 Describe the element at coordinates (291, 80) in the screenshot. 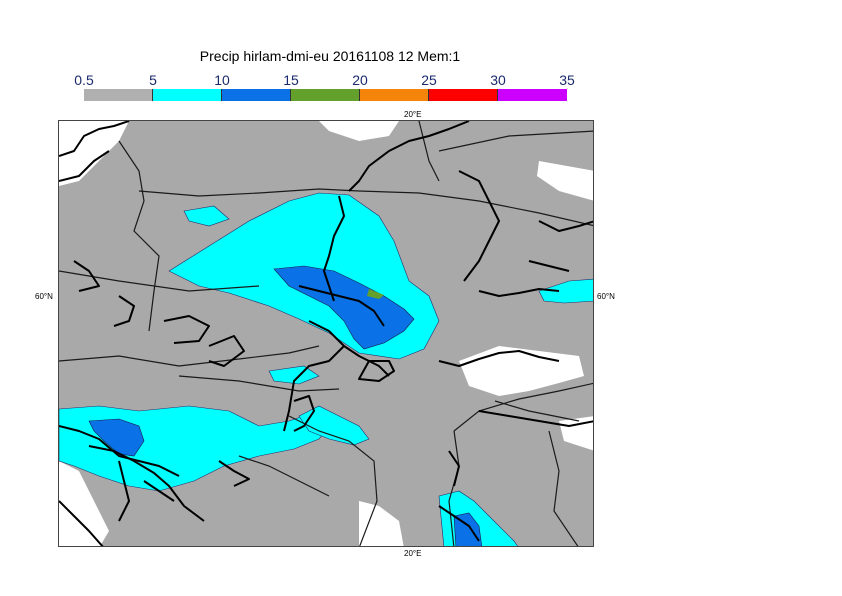

I see `colorbar-tick: 15` at that location.